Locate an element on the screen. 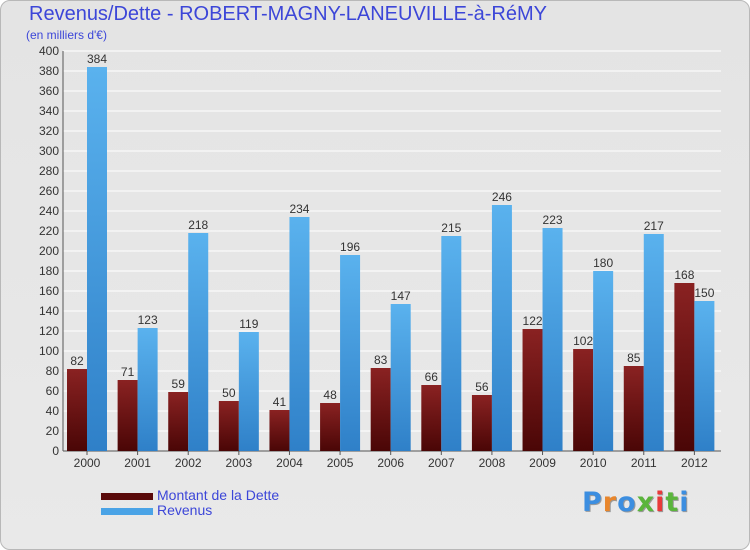 This screenshot has height=550, width=750. x-tick-label-2002: 2002 is located at coordinates (188, 463).